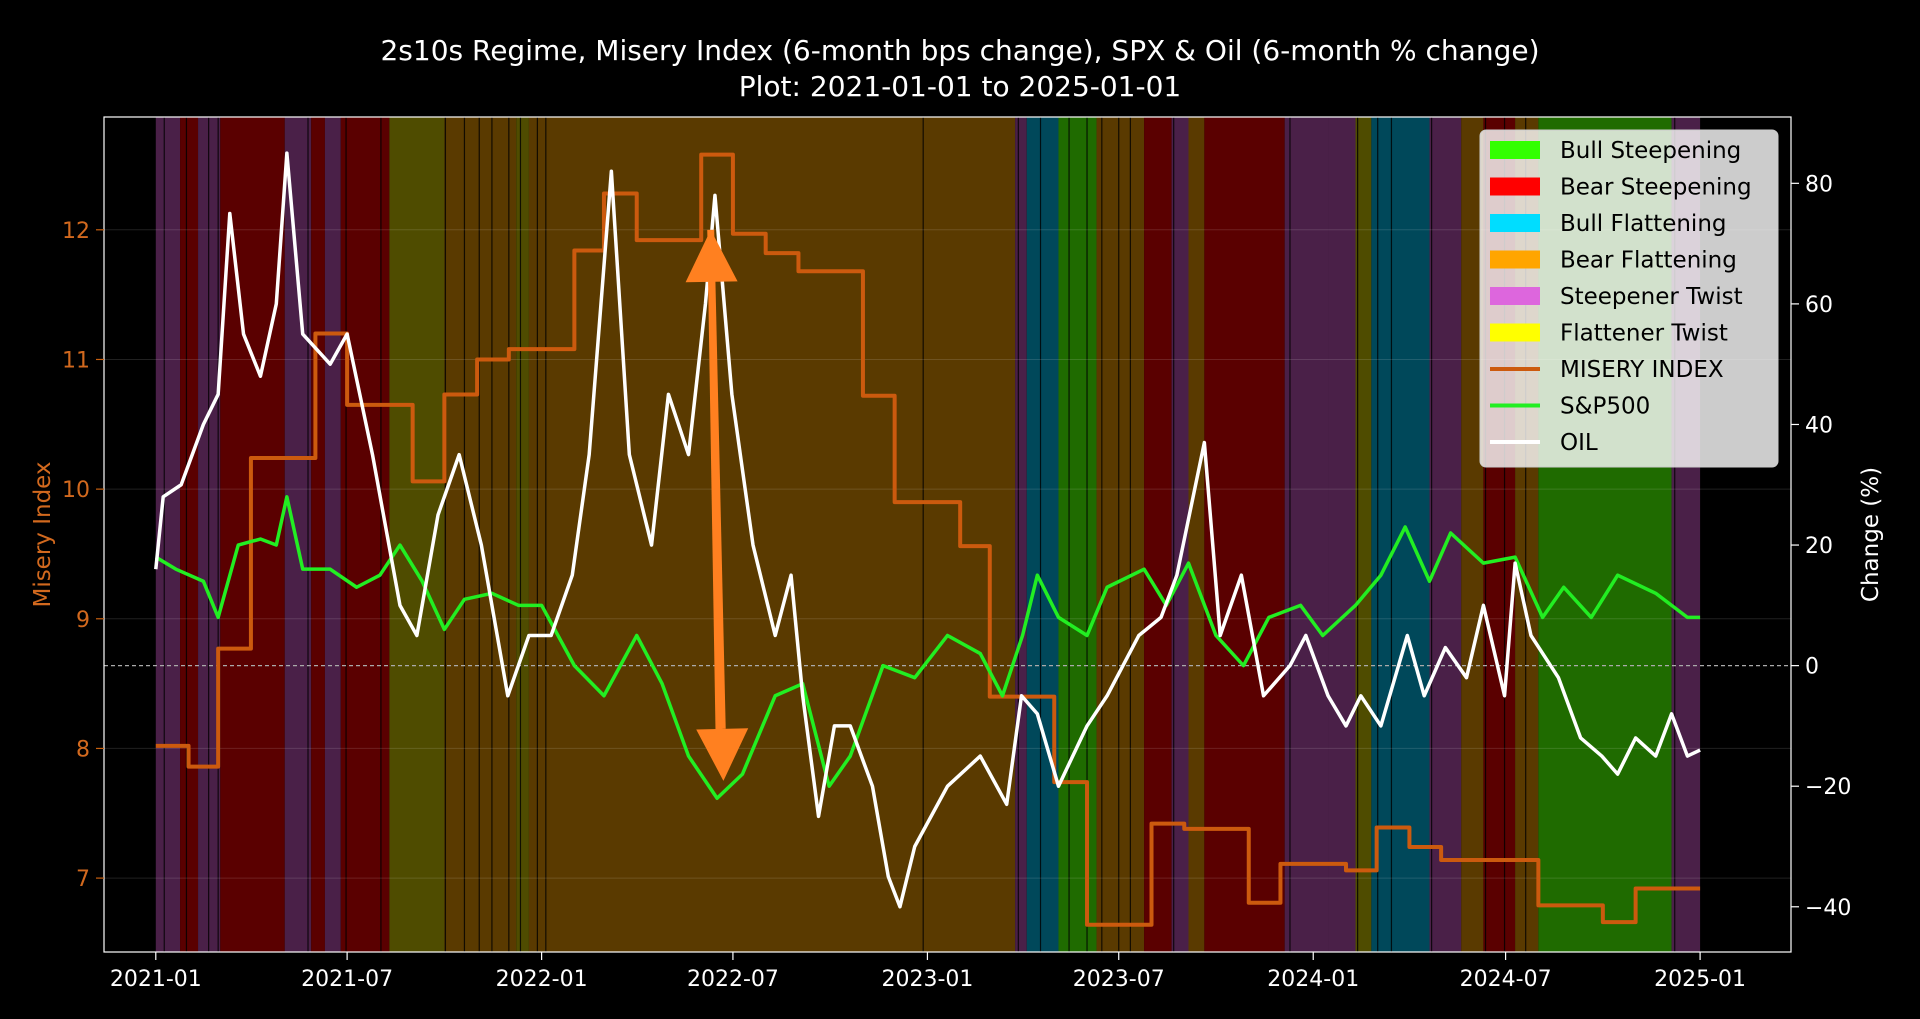 The image size is (1920, 1019). What do you see at coordinates (733, 979) in the screenshot?
I see `x-tick-label: 2022-07` at bounding box center [733, 979].